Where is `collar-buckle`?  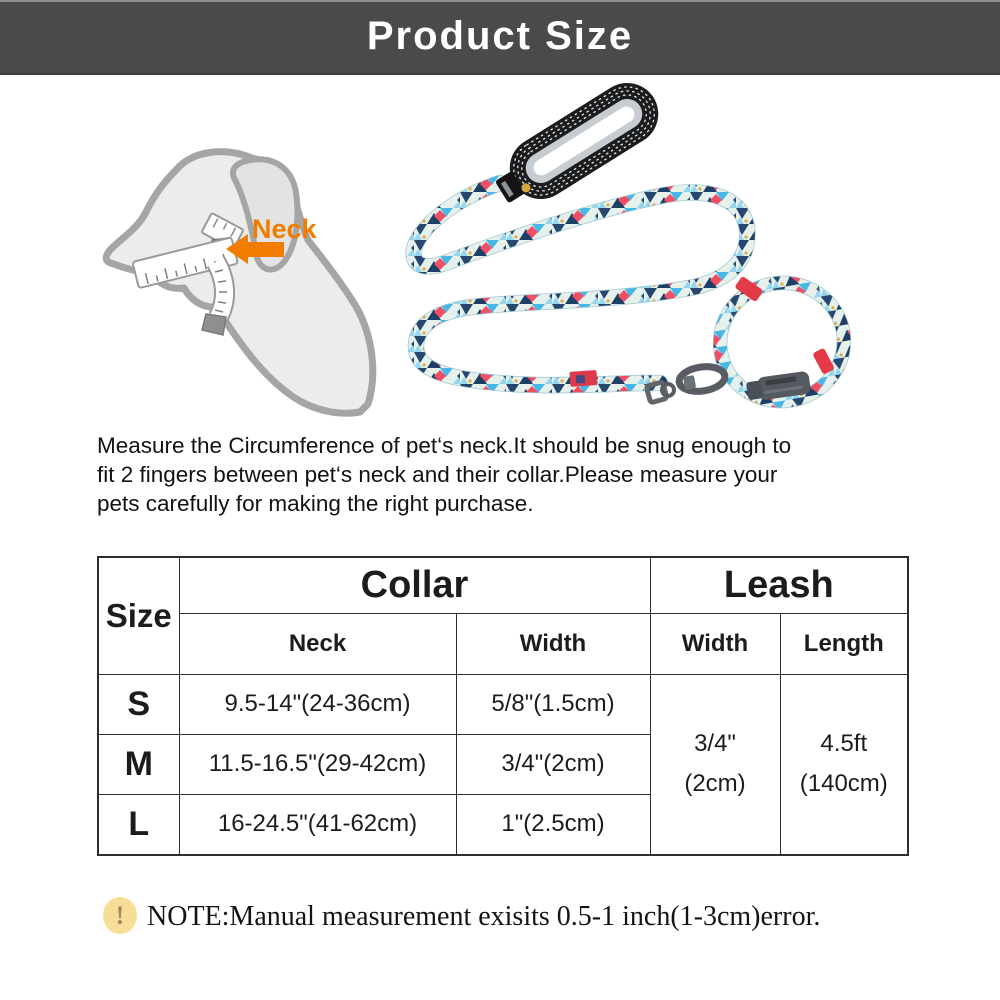 collar-buckle is located at coordinates (778, 385).